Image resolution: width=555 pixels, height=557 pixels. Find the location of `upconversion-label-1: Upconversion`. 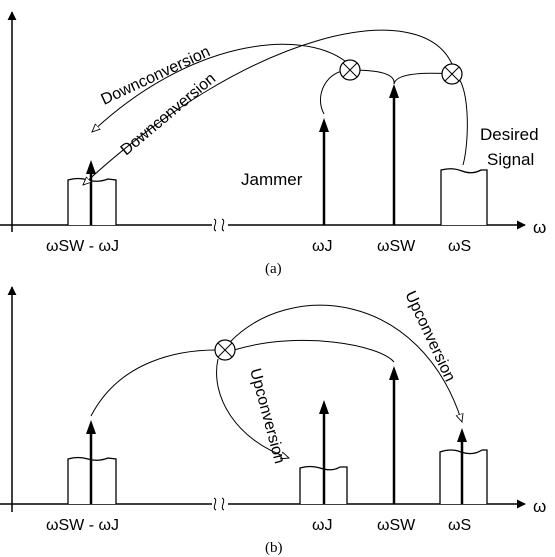

upconversion-label-1: Upconversion is located at coordinates (267, 416).